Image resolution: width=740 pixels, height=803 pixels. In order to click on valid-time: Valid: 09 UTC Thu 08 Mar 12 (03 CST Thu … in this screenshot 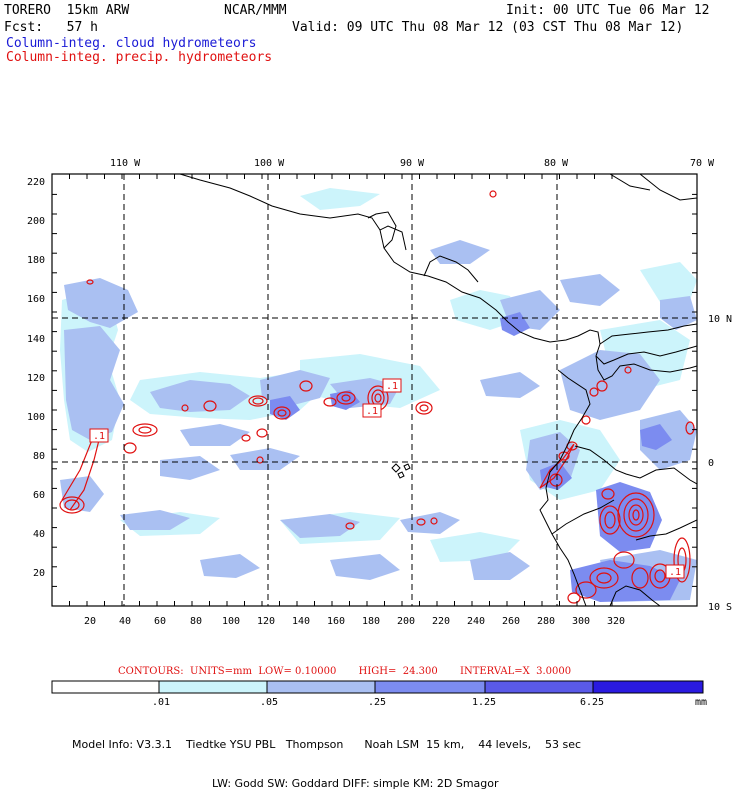, I will do `click(488, 27)`.